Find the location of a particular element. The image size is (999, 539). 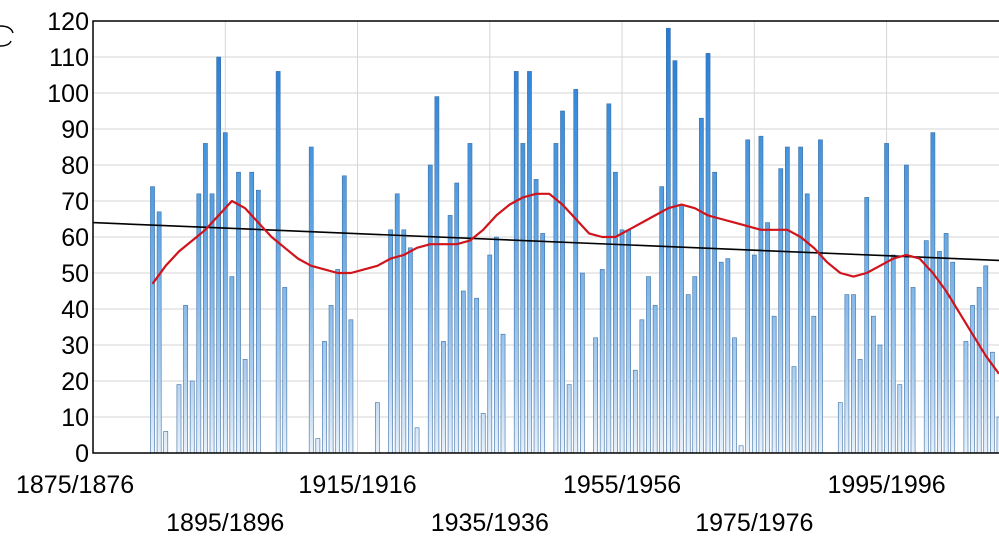

y-tick-label: 50 is located at coordinates (75, 274).